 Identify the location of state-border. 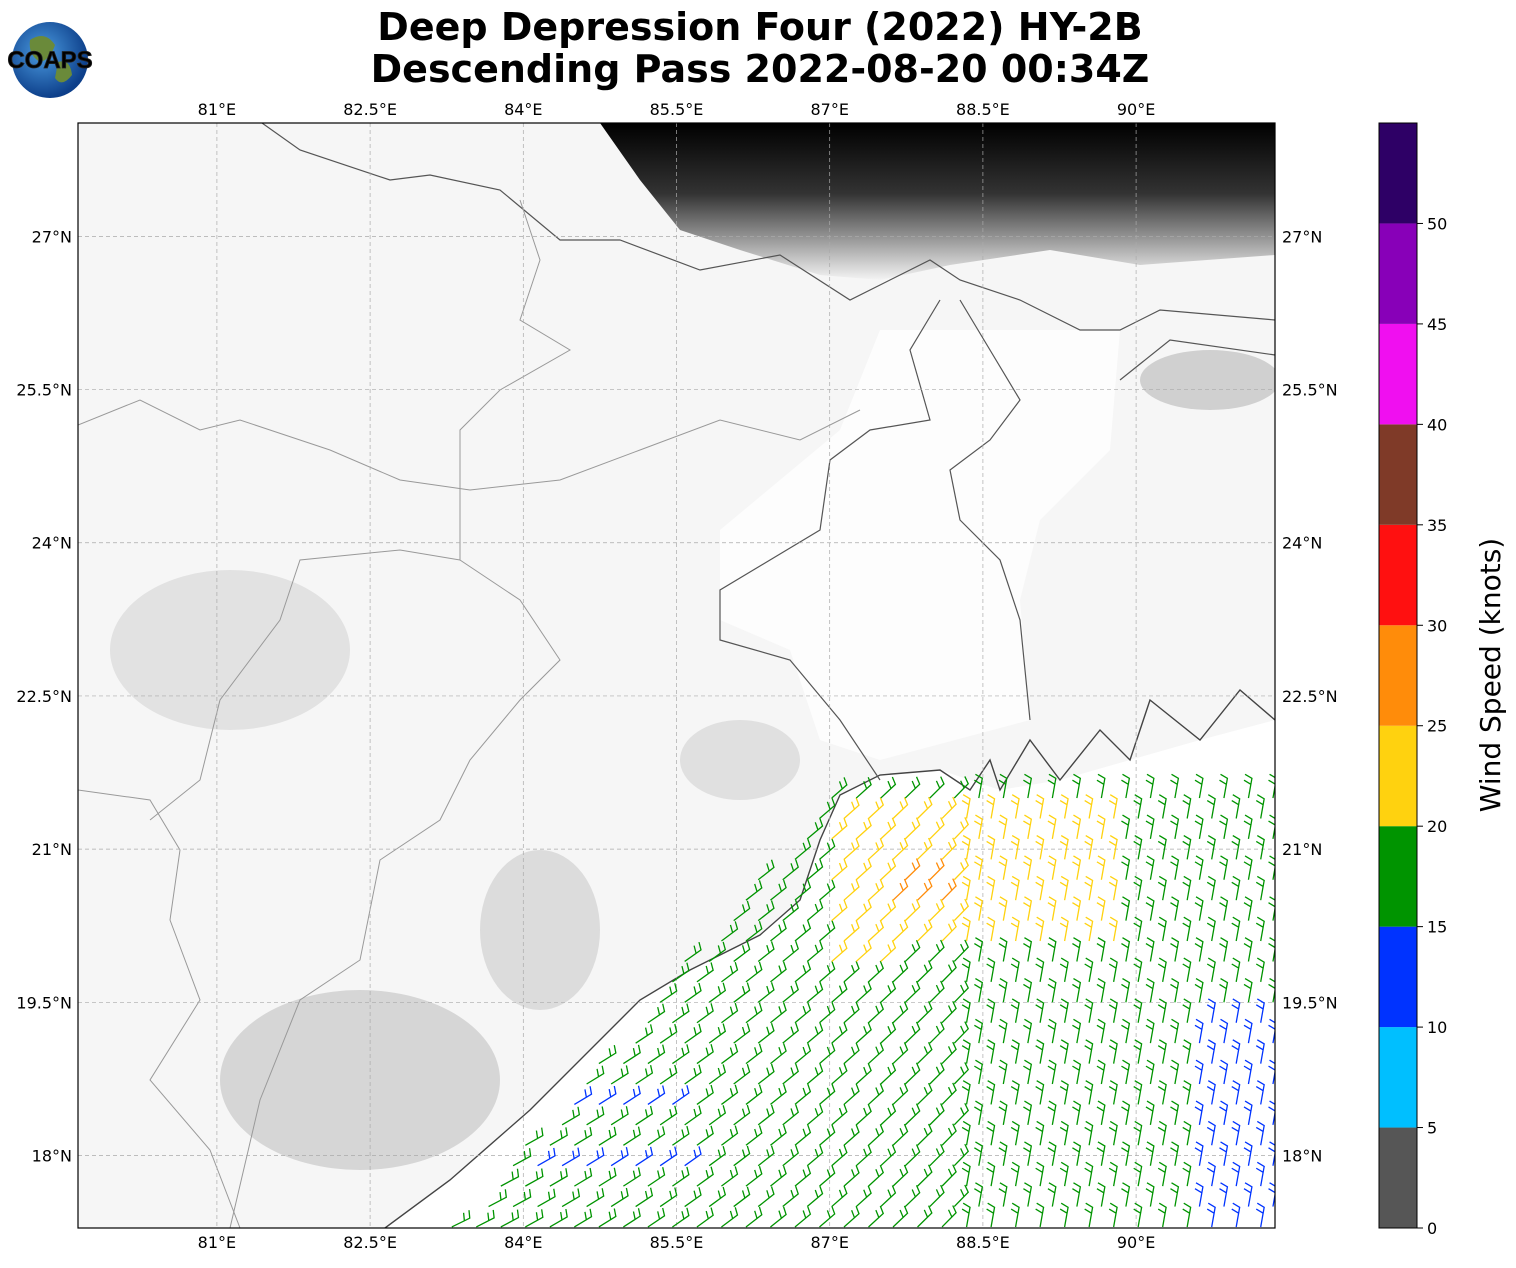
(469, 445).